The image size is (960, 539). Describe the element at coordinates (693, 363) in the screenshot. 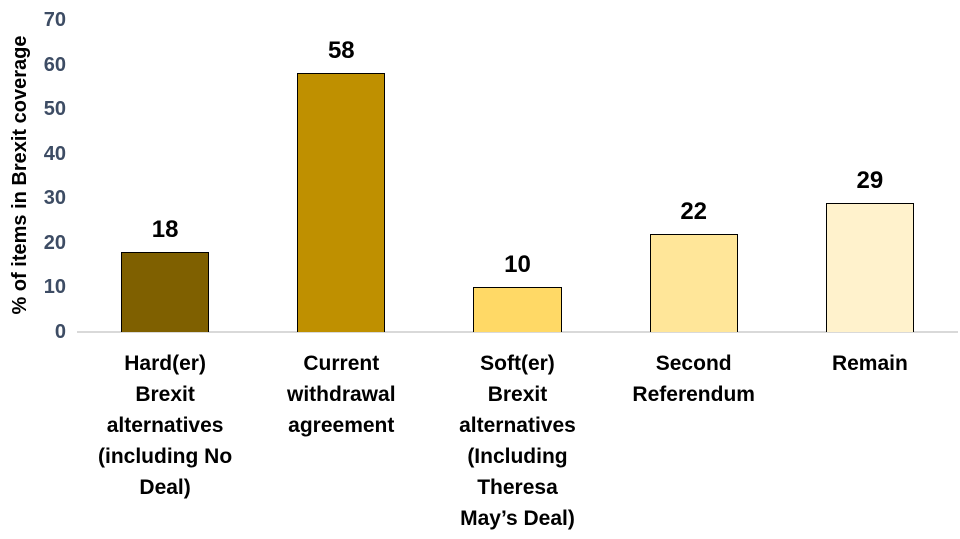

I see `x-category-label-line: Second` at that location.